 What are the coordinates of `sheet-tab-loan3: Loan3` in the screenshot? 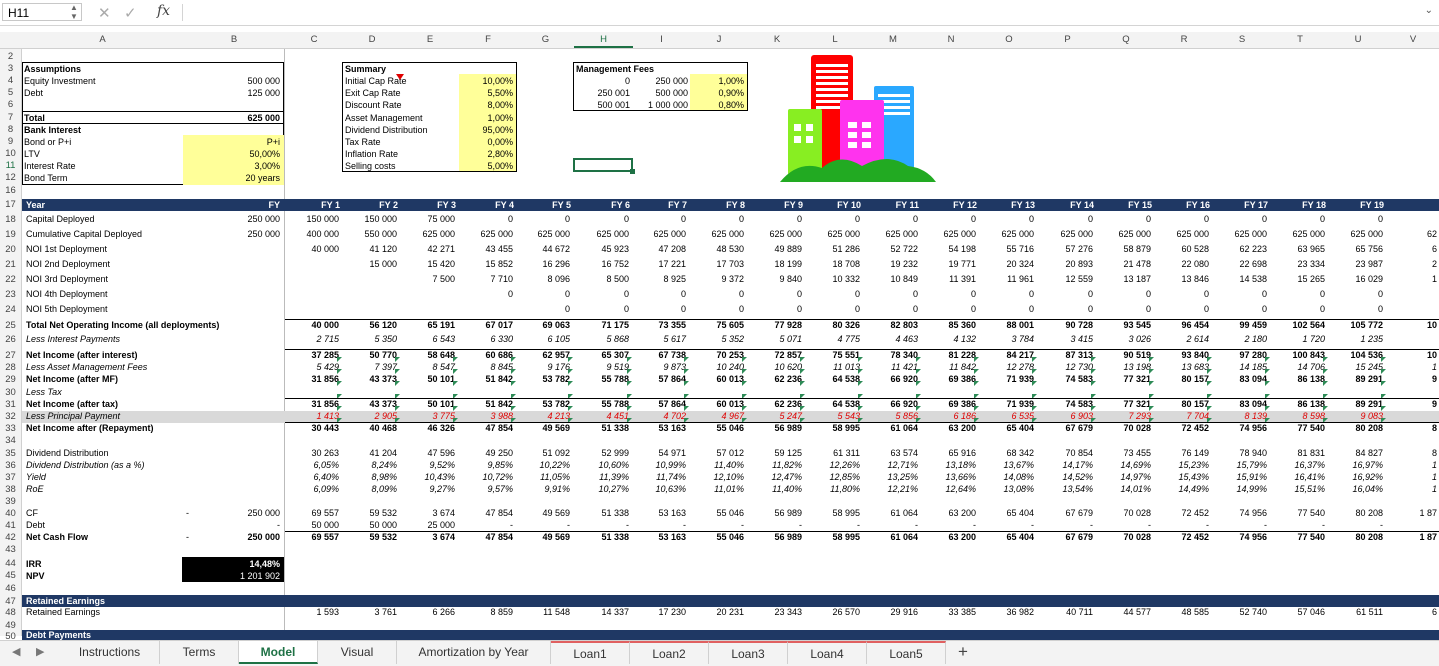 It's located at (748, 652).